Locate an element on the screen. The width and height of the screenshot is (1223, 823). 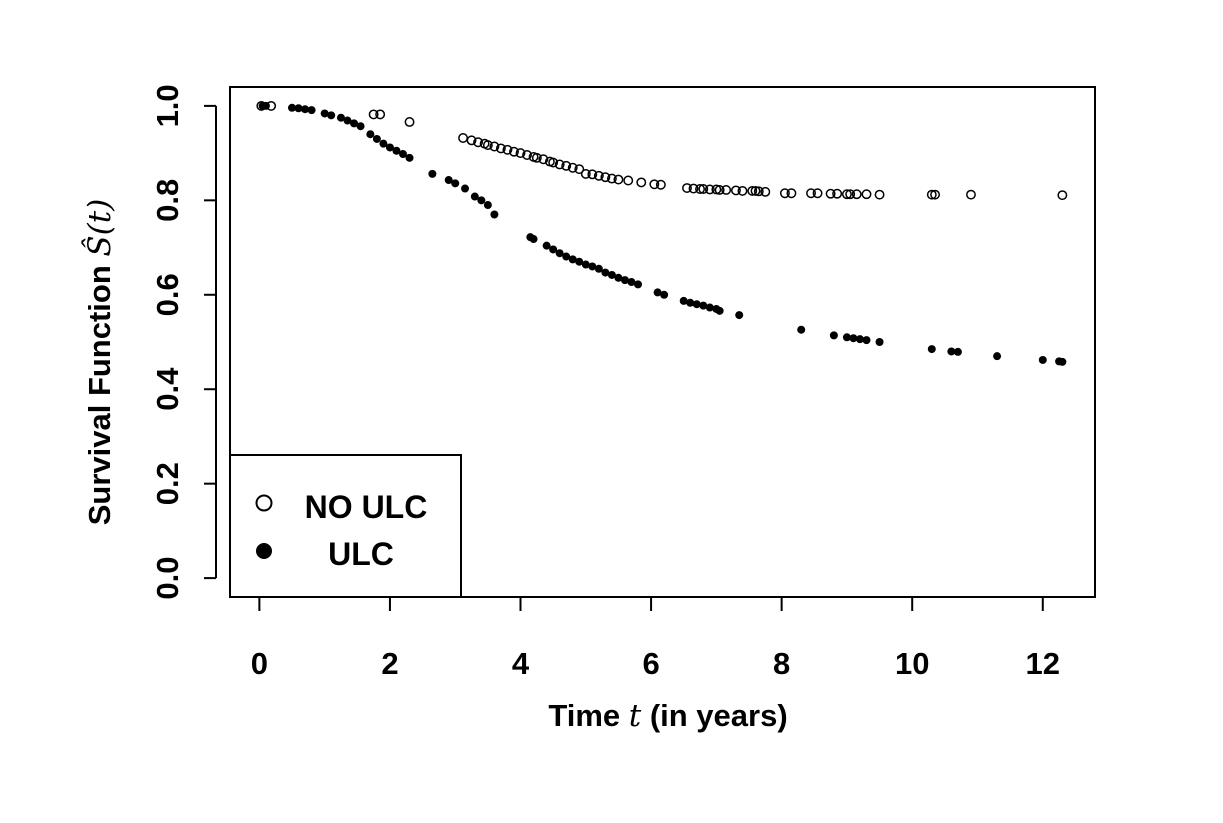
legend: NO ULC ULC is located at coordinates (345, 526).